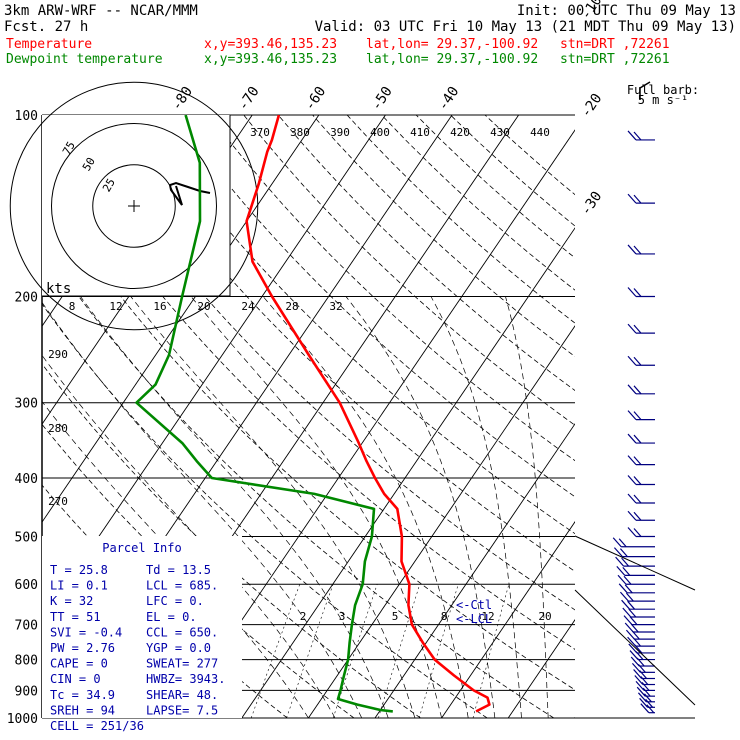 This screenshot has width=740, height=740. Describe the element at coordinates (615, 59) in the screenshot. I see `legend-dewpoint-station: stn=DRT ,72261` at that location.